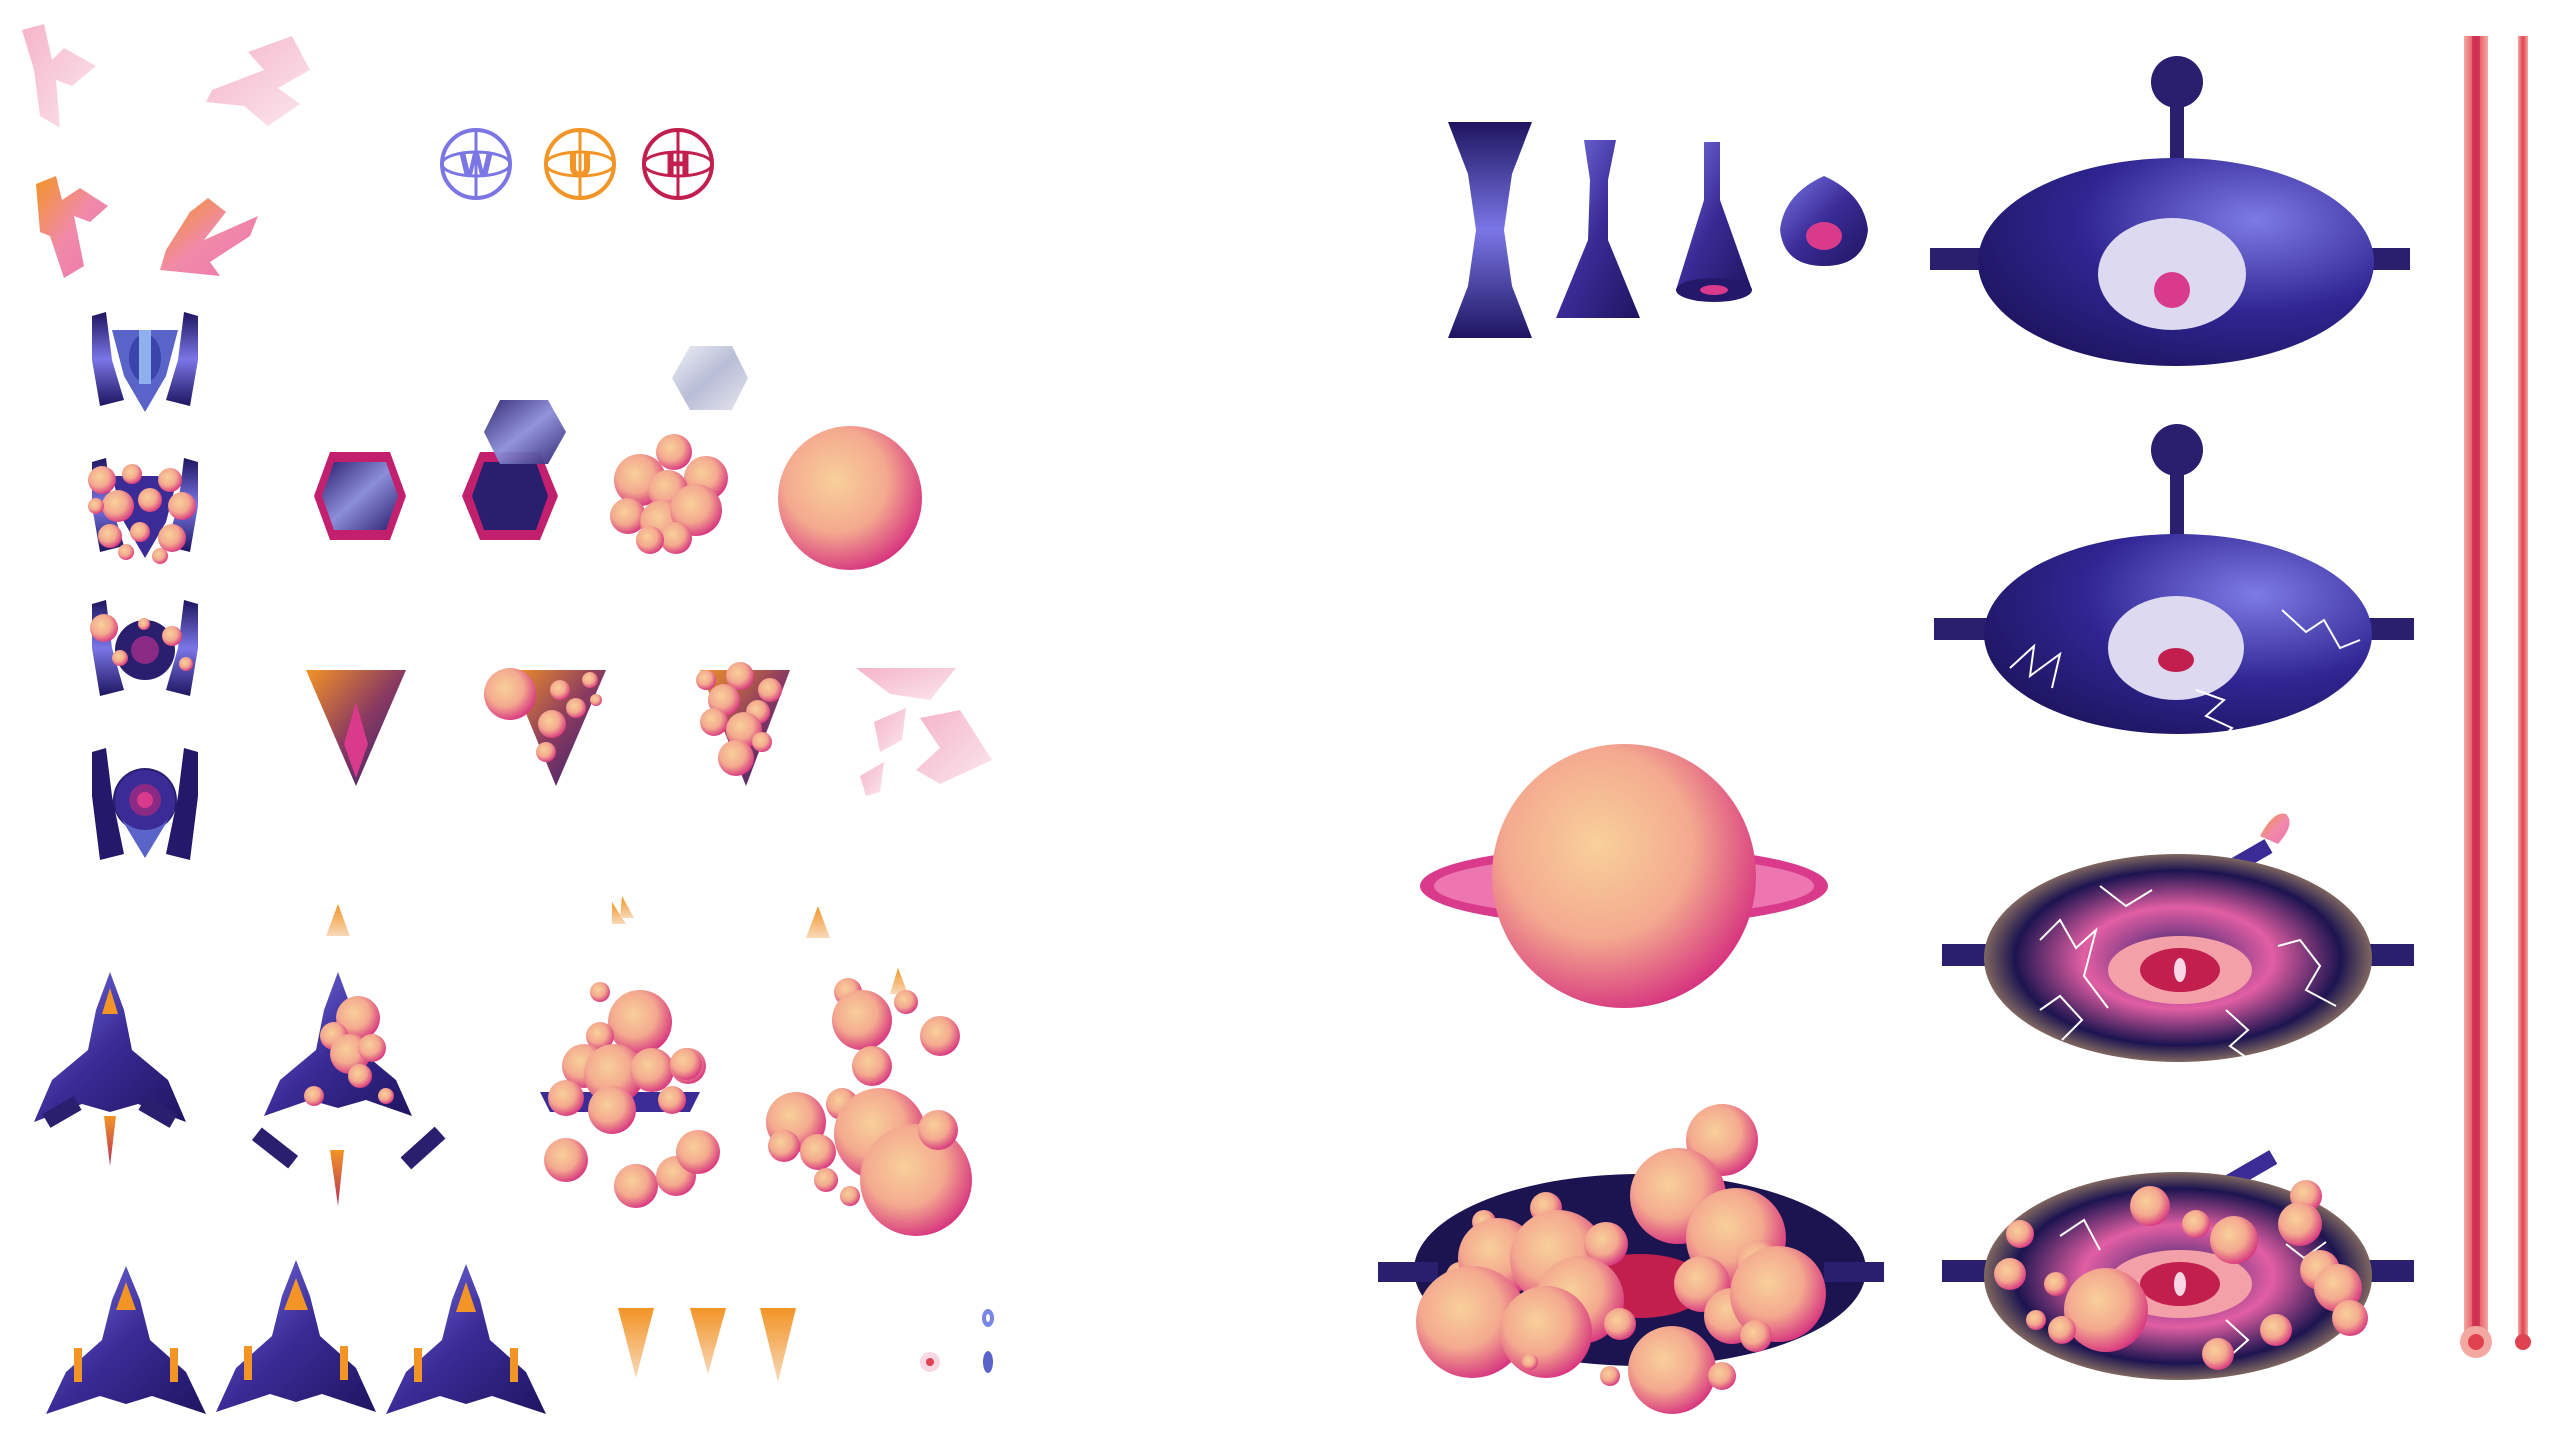 The height and width of the screenshot is (1440, 2560). What do you see at coordinates (924, 732) in the screenshot?
I see `dart-enemy-debris-icon` at bounding box center [924, 732].